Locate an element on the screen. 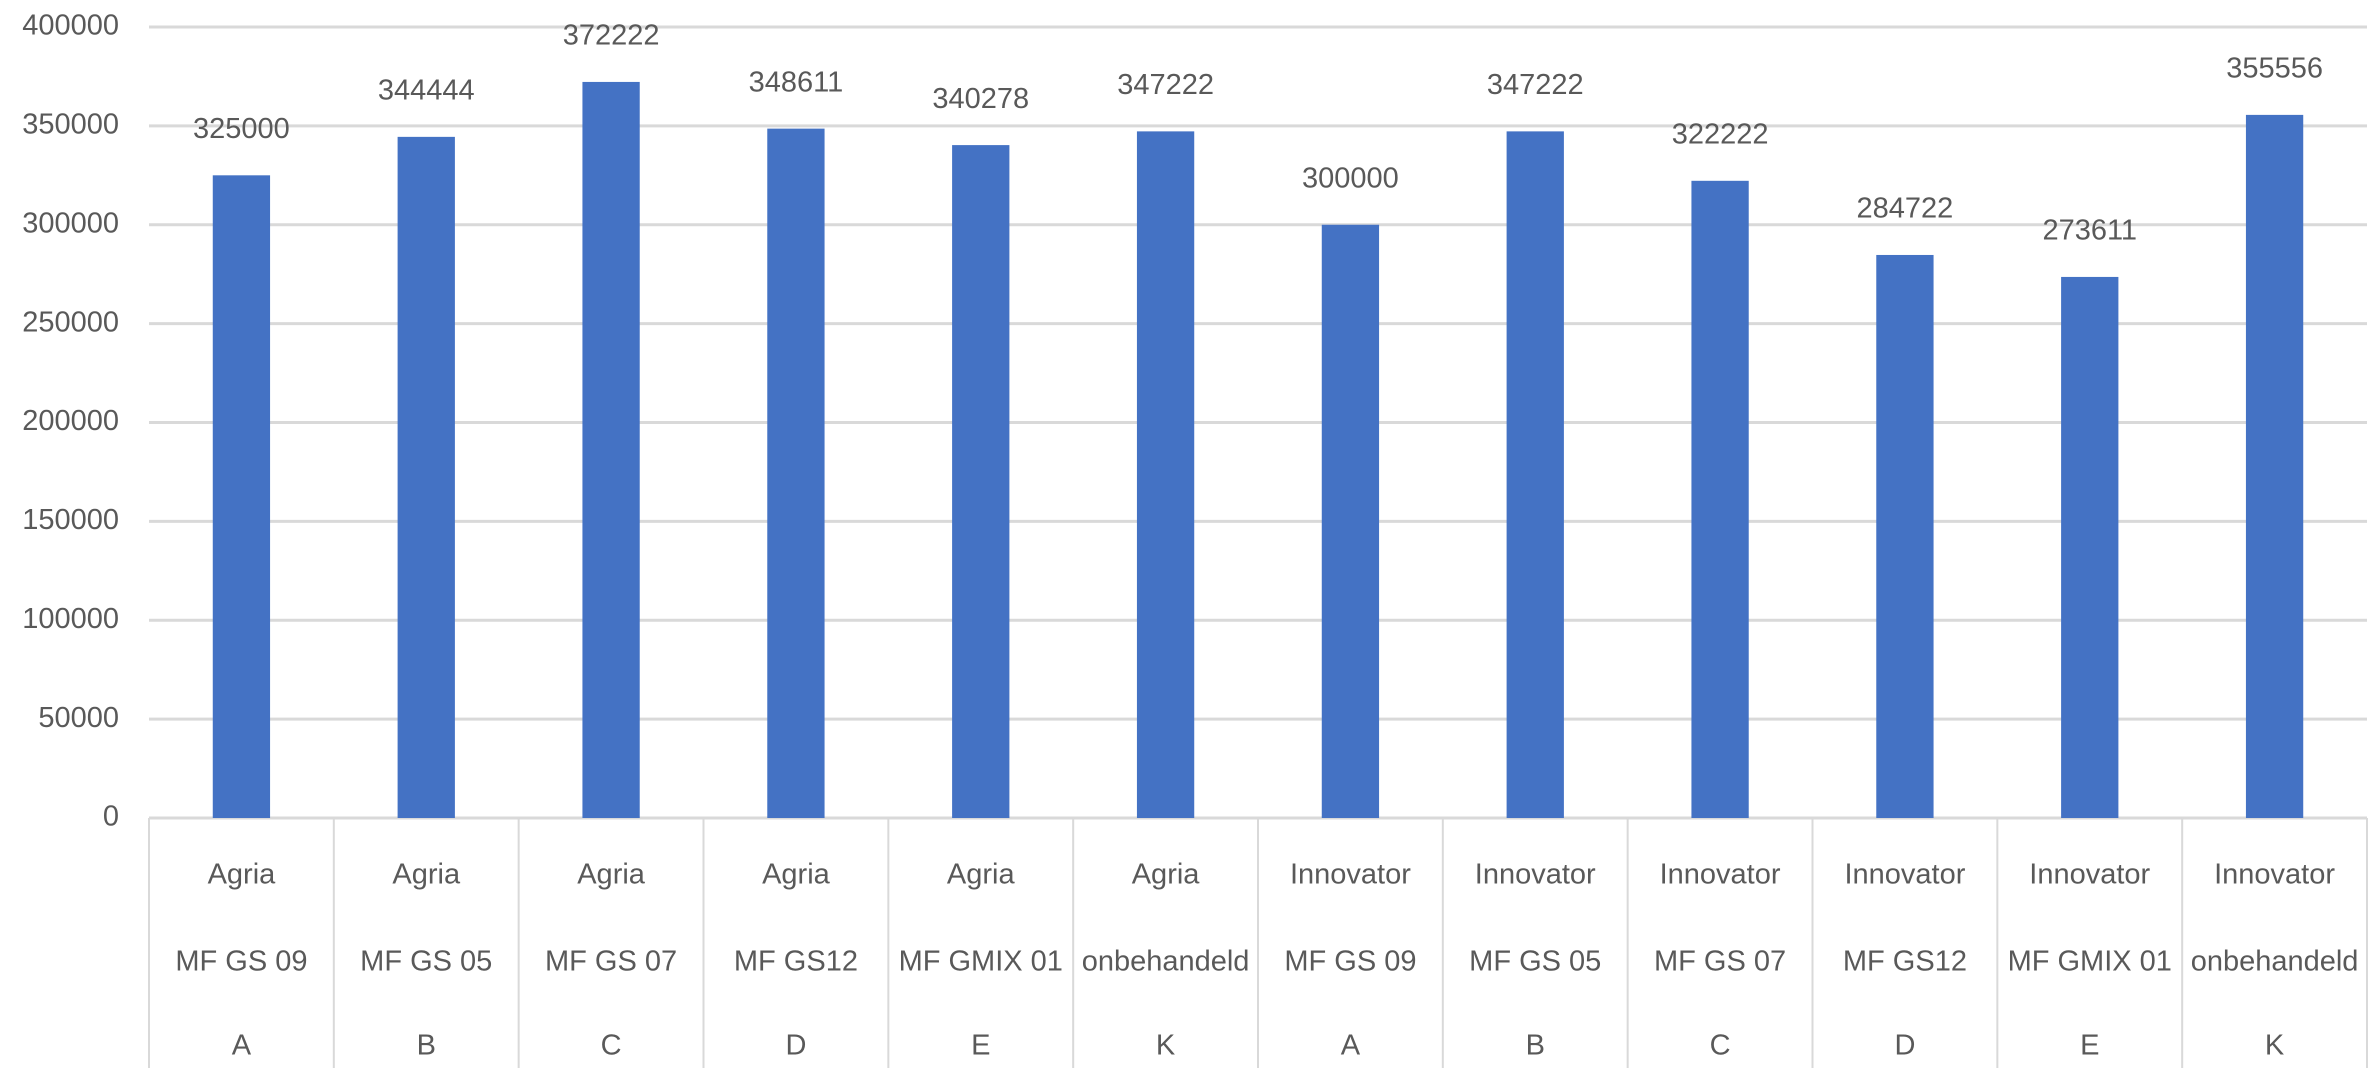 The height and width of the screenshot is (1071, 2377). y-tick-label: 100000 is located at coordinates (70, 619).